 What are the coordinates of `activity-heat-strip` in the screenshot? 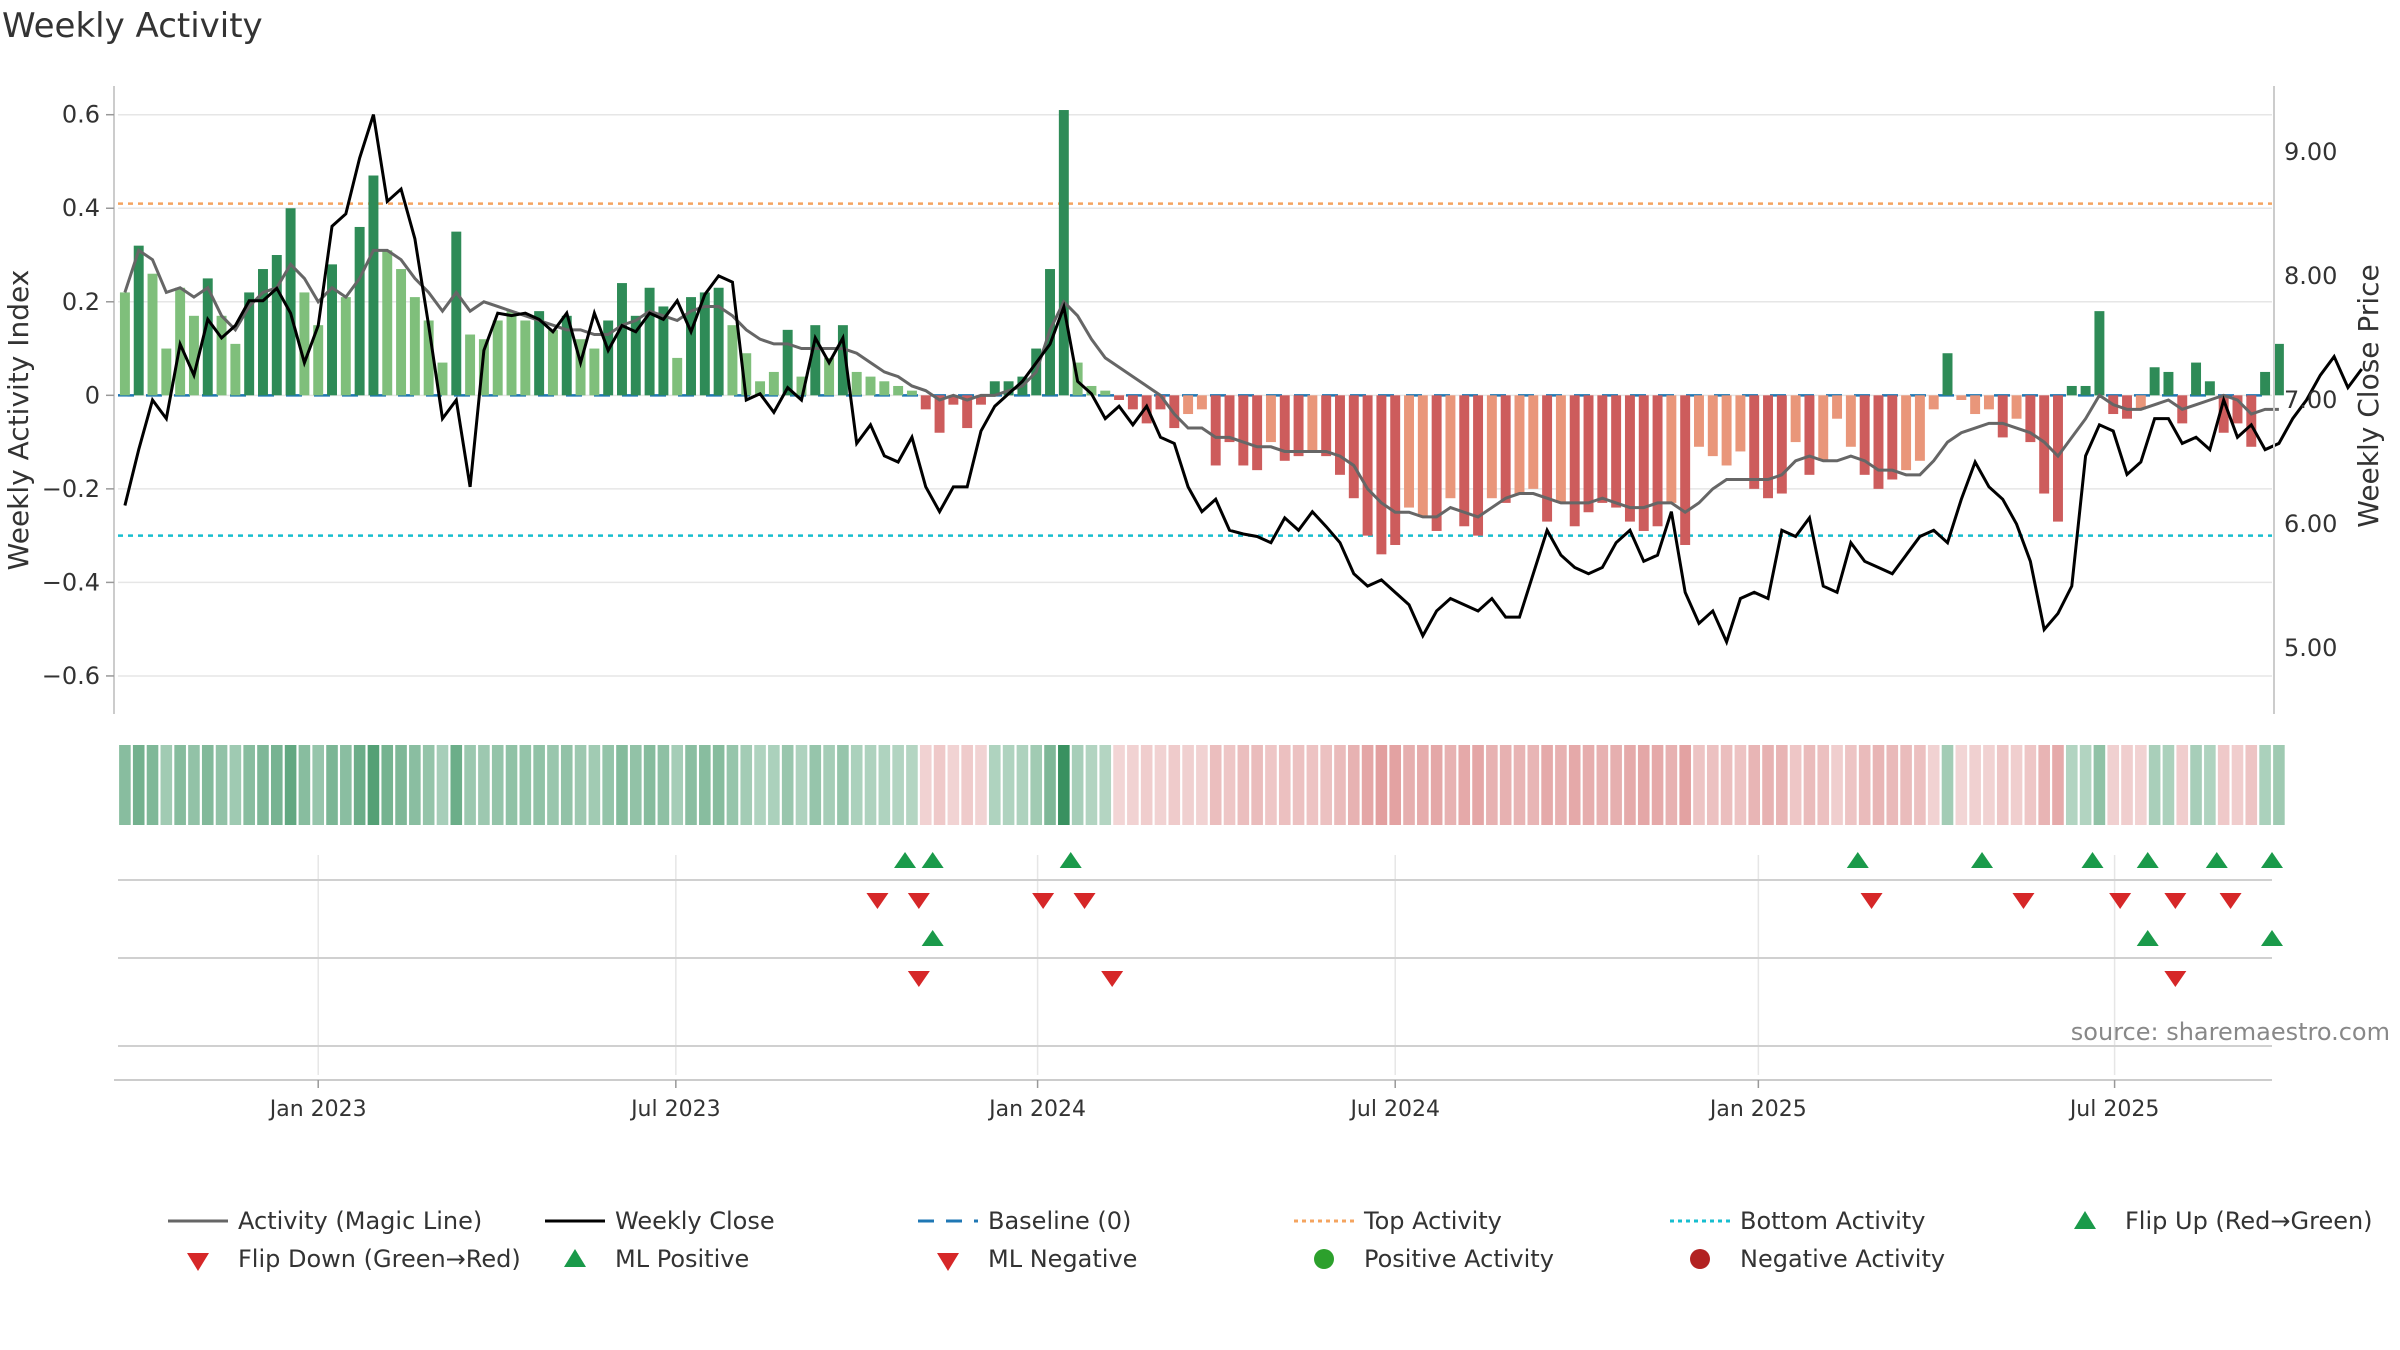 It's located at (1202, 785).